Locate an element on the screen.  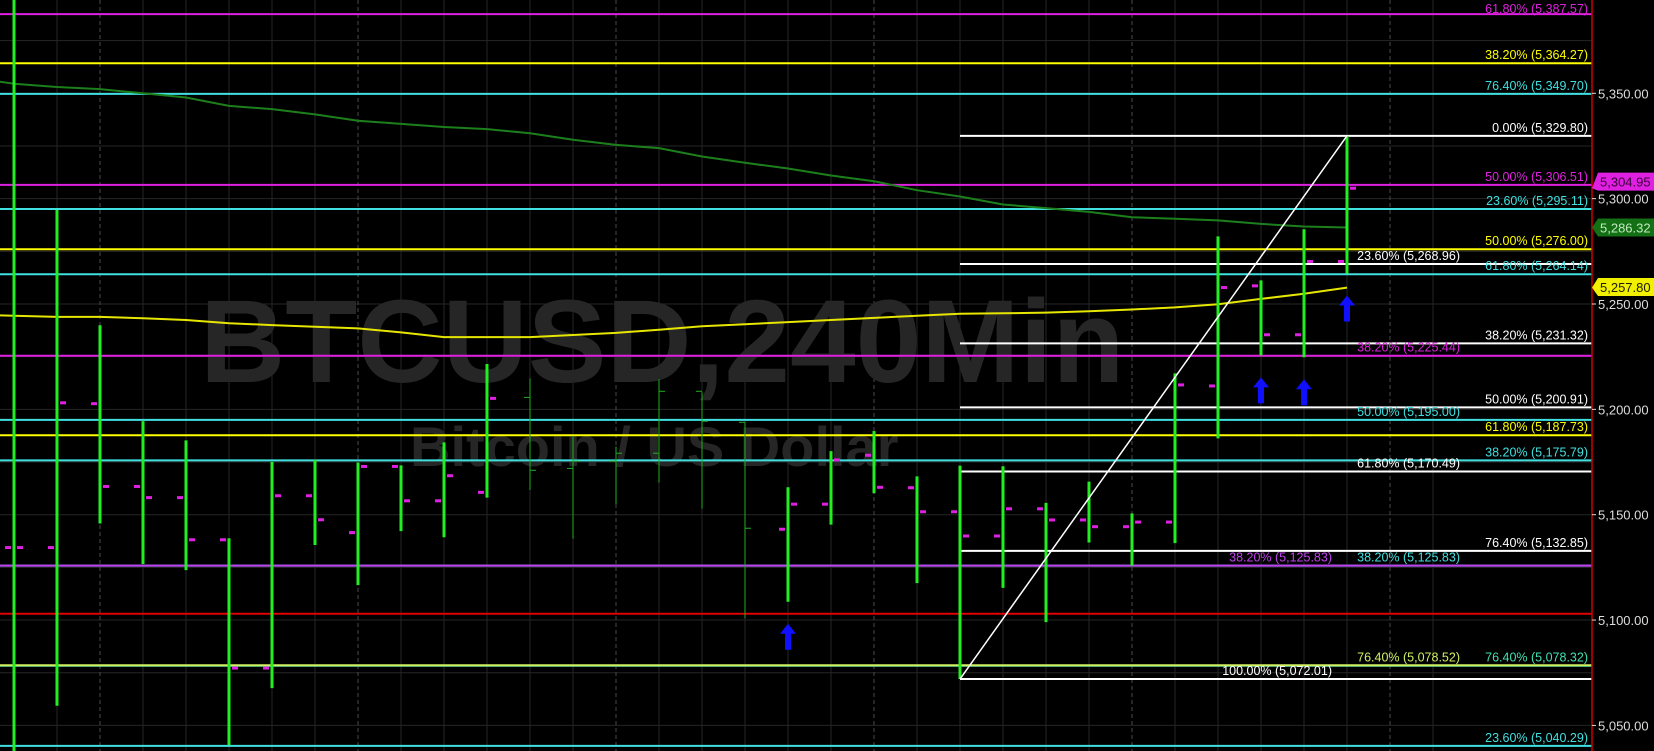
watermark-description: Bitcoin / US Dollar is located at coordinates (654, 446).